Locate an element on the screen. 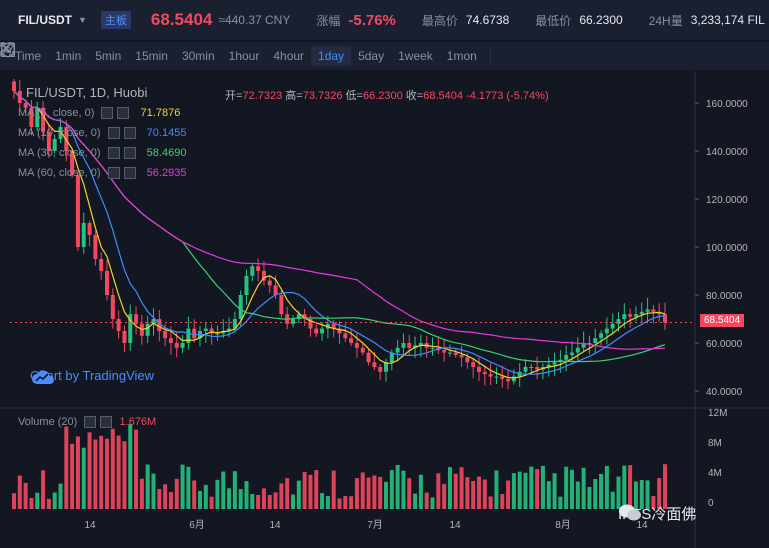  pair-label: FIL/USDT is located at coordinates (45, 20).